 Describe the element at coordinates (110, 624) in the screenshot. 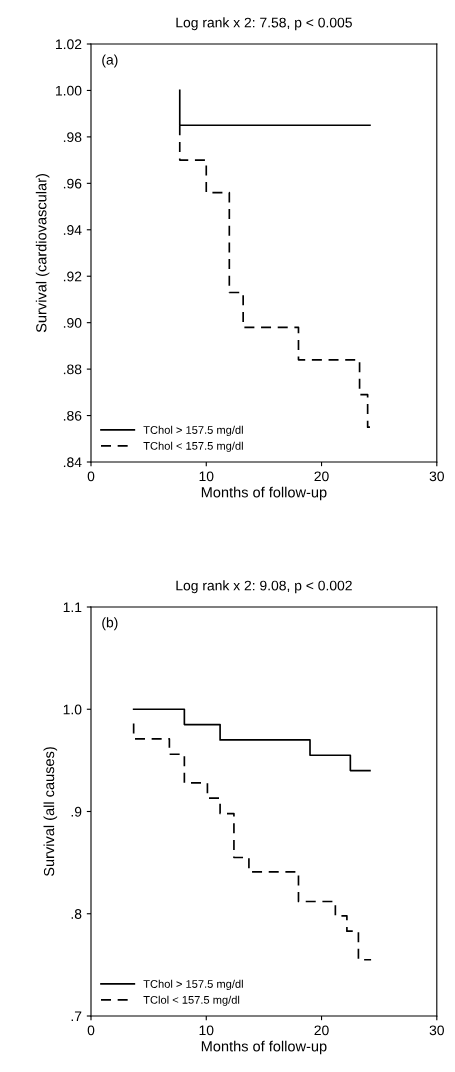

I see `annotation: (b)` at that location.